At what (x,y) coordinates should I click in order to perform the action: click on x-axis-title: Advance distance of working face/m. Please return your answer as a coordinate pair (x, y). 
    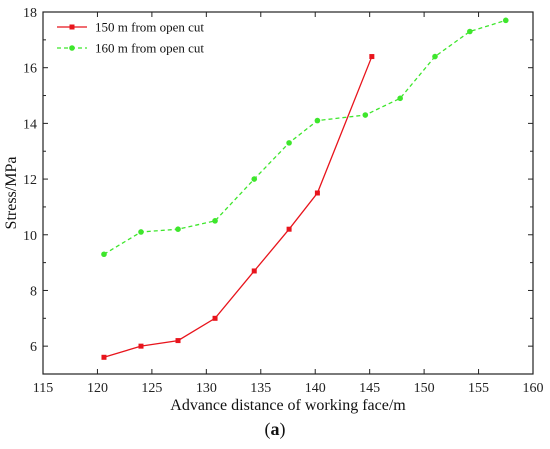
    Looking at the image, I should click on (288, 405).